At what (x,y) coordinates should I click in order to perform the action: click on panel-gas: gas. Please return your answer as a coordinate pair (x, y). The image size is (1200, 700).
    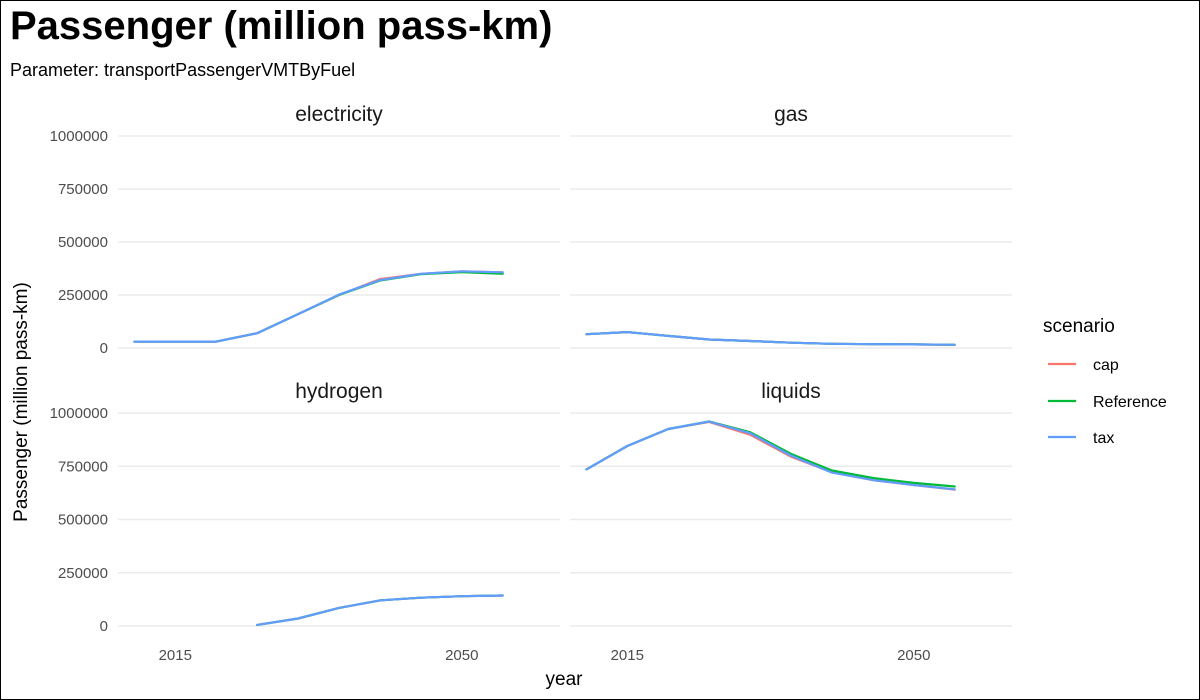
    Looking at the image, I should click on (791, 226).